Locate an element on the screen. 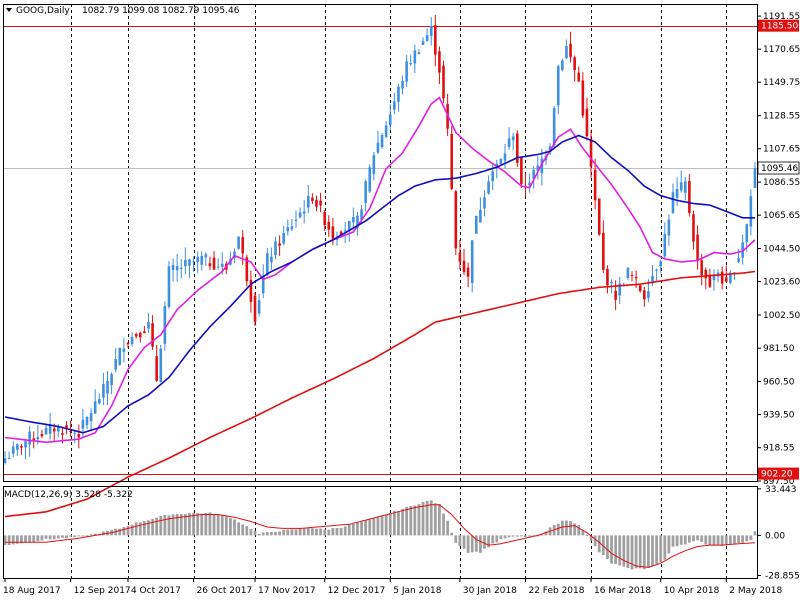 The image size is (800, 604). macd-signal-line is located at coordinates (380, 536).